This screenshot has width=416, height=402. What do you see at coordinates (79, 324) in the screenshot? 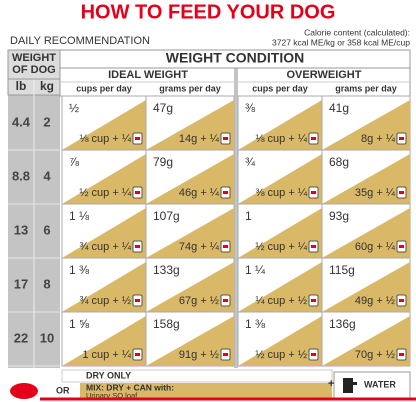
I see `dry-amount: 1 ⅝` at bounding box center [79, 324].